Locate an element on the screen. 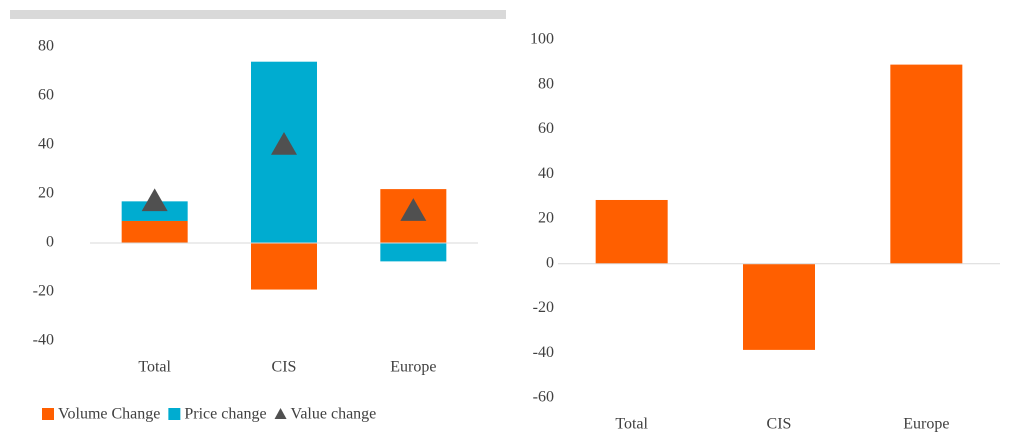 The image size is (1030, 448). legend-label: Price change is located at coordinates (225, 414).